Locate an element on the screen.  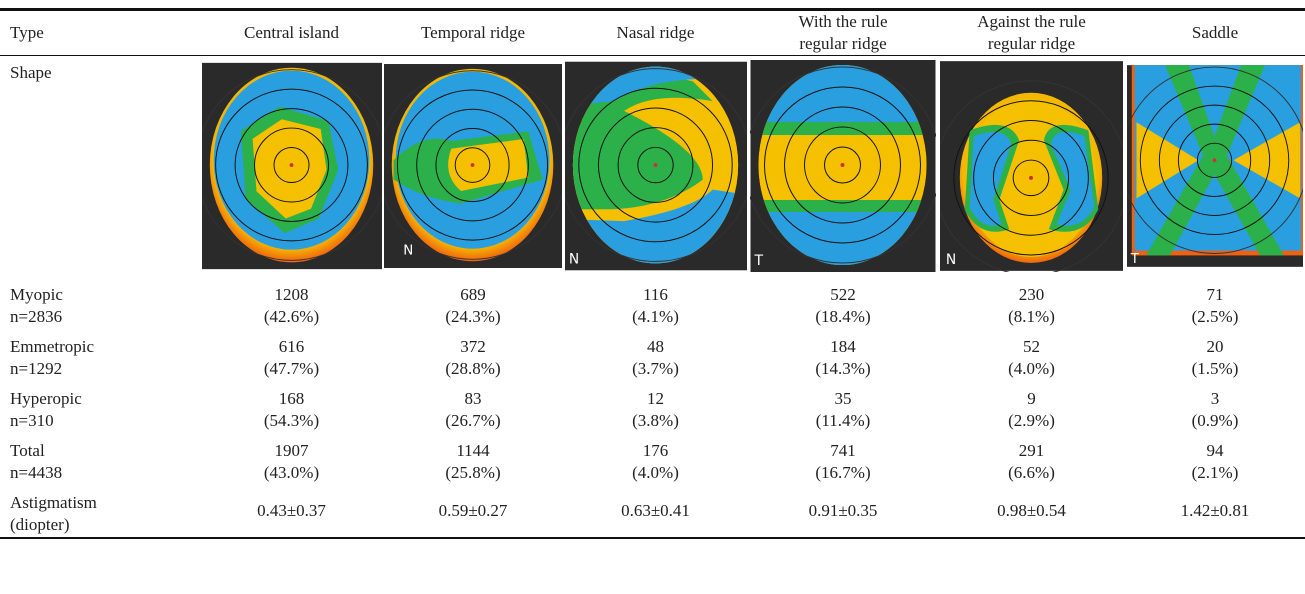
cell-line: 94 is located at coordinates (1215, 450).